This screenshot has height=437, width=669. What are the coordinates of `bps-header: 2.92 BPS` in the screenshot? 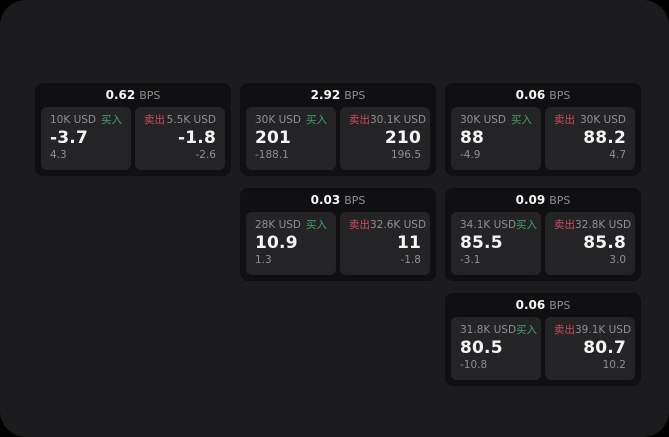 It's located at (338, 95).